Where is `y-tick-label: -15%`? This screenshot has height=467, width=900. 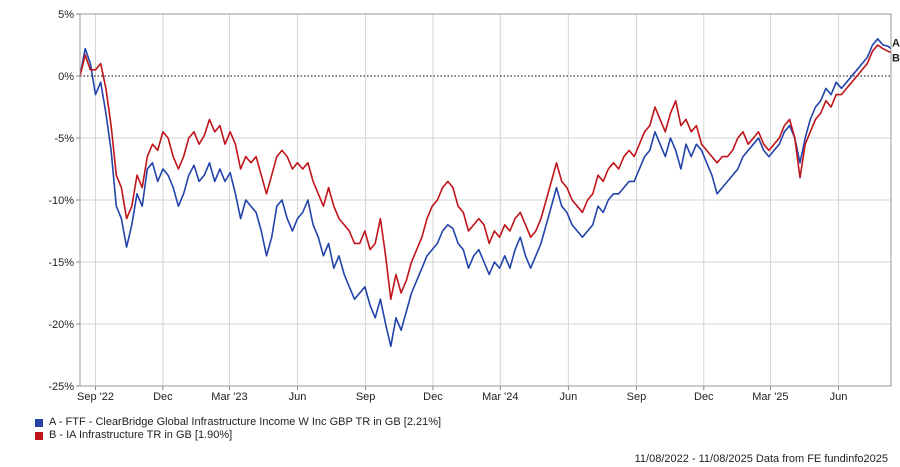 y-tick-label: -15% is located at coordinates (61, 263).